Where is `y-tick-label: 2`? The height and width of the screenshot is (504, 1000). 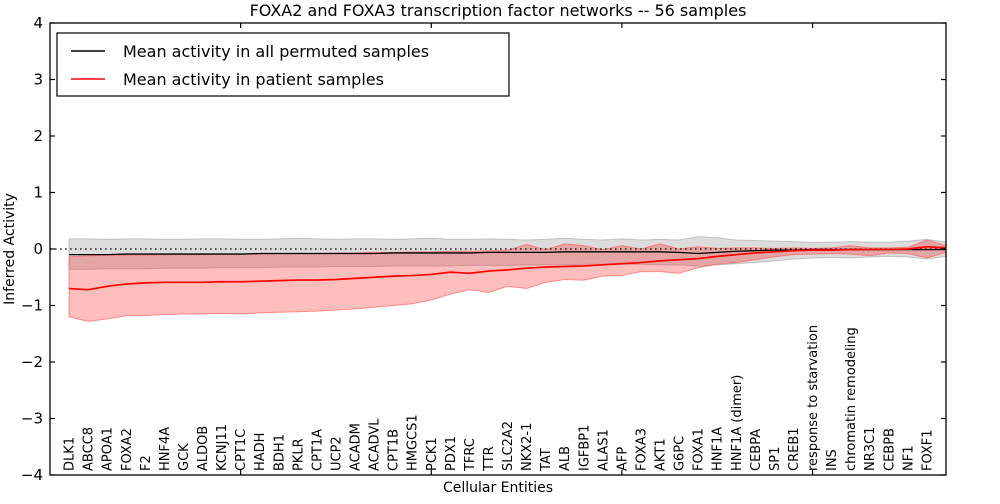
y-tick-label: 2 is located at coordinates (38, 136).